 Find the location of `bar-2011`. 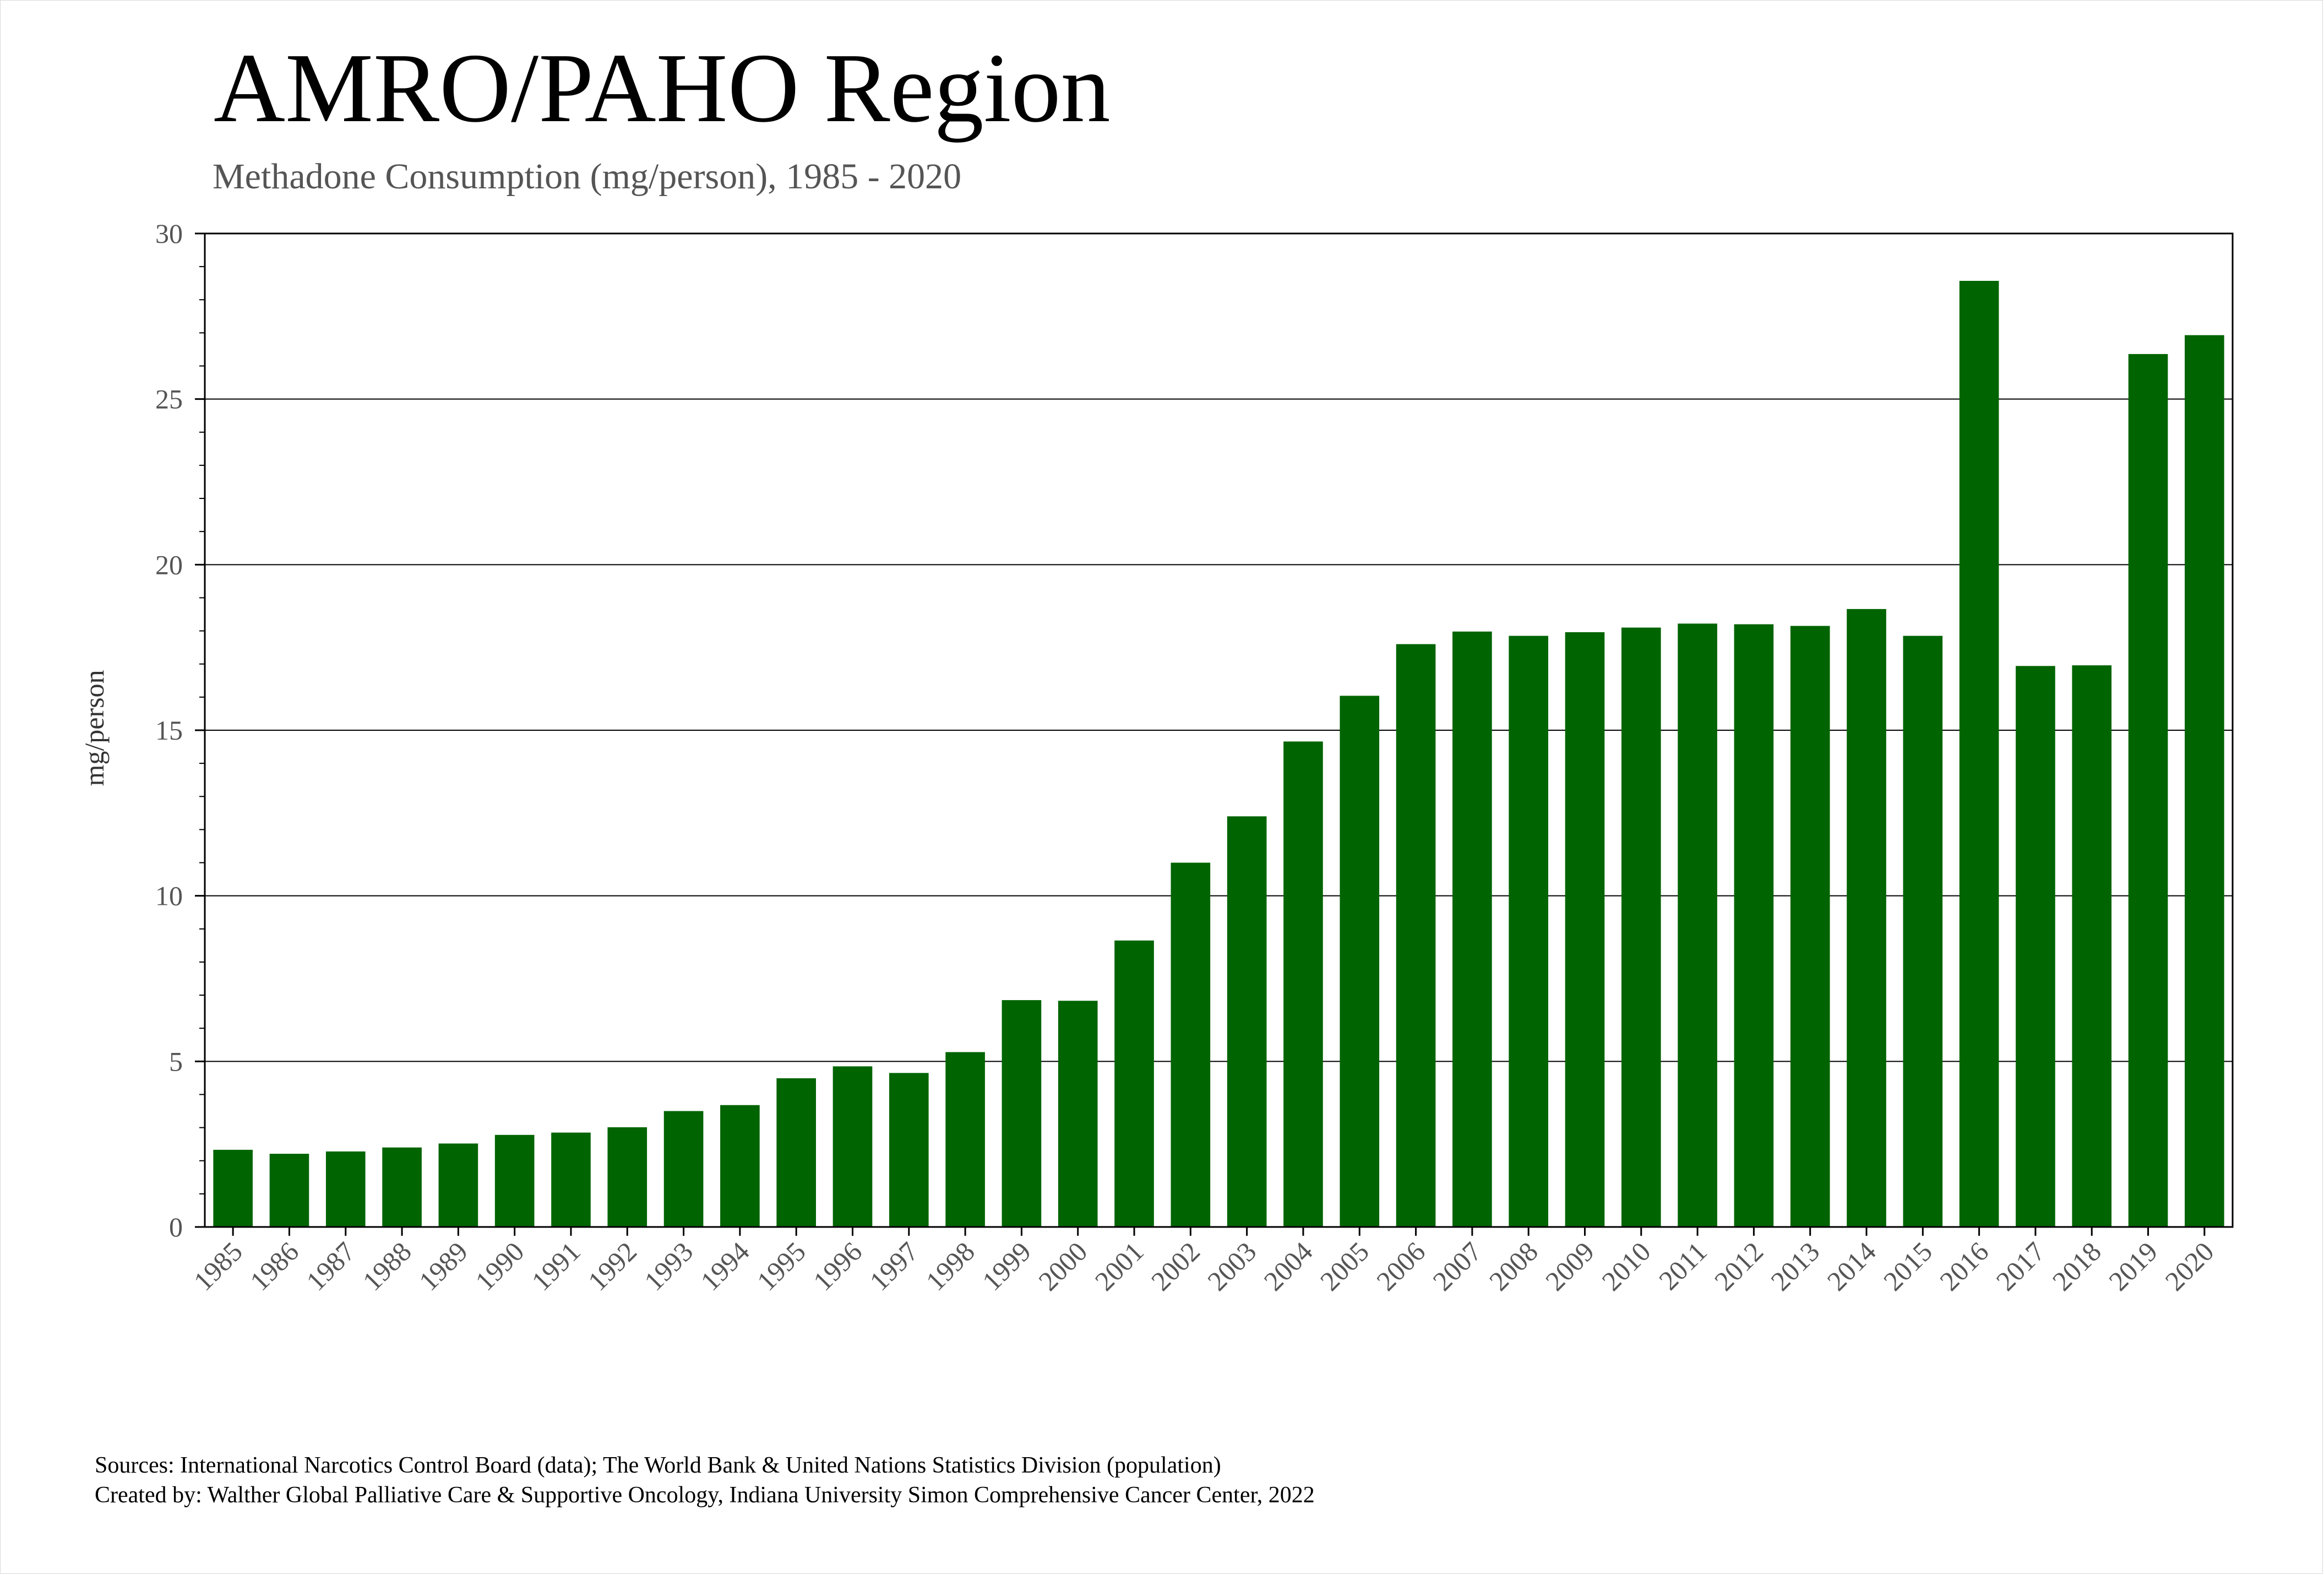

bar-2011 is located at coordinates (1697, 925).